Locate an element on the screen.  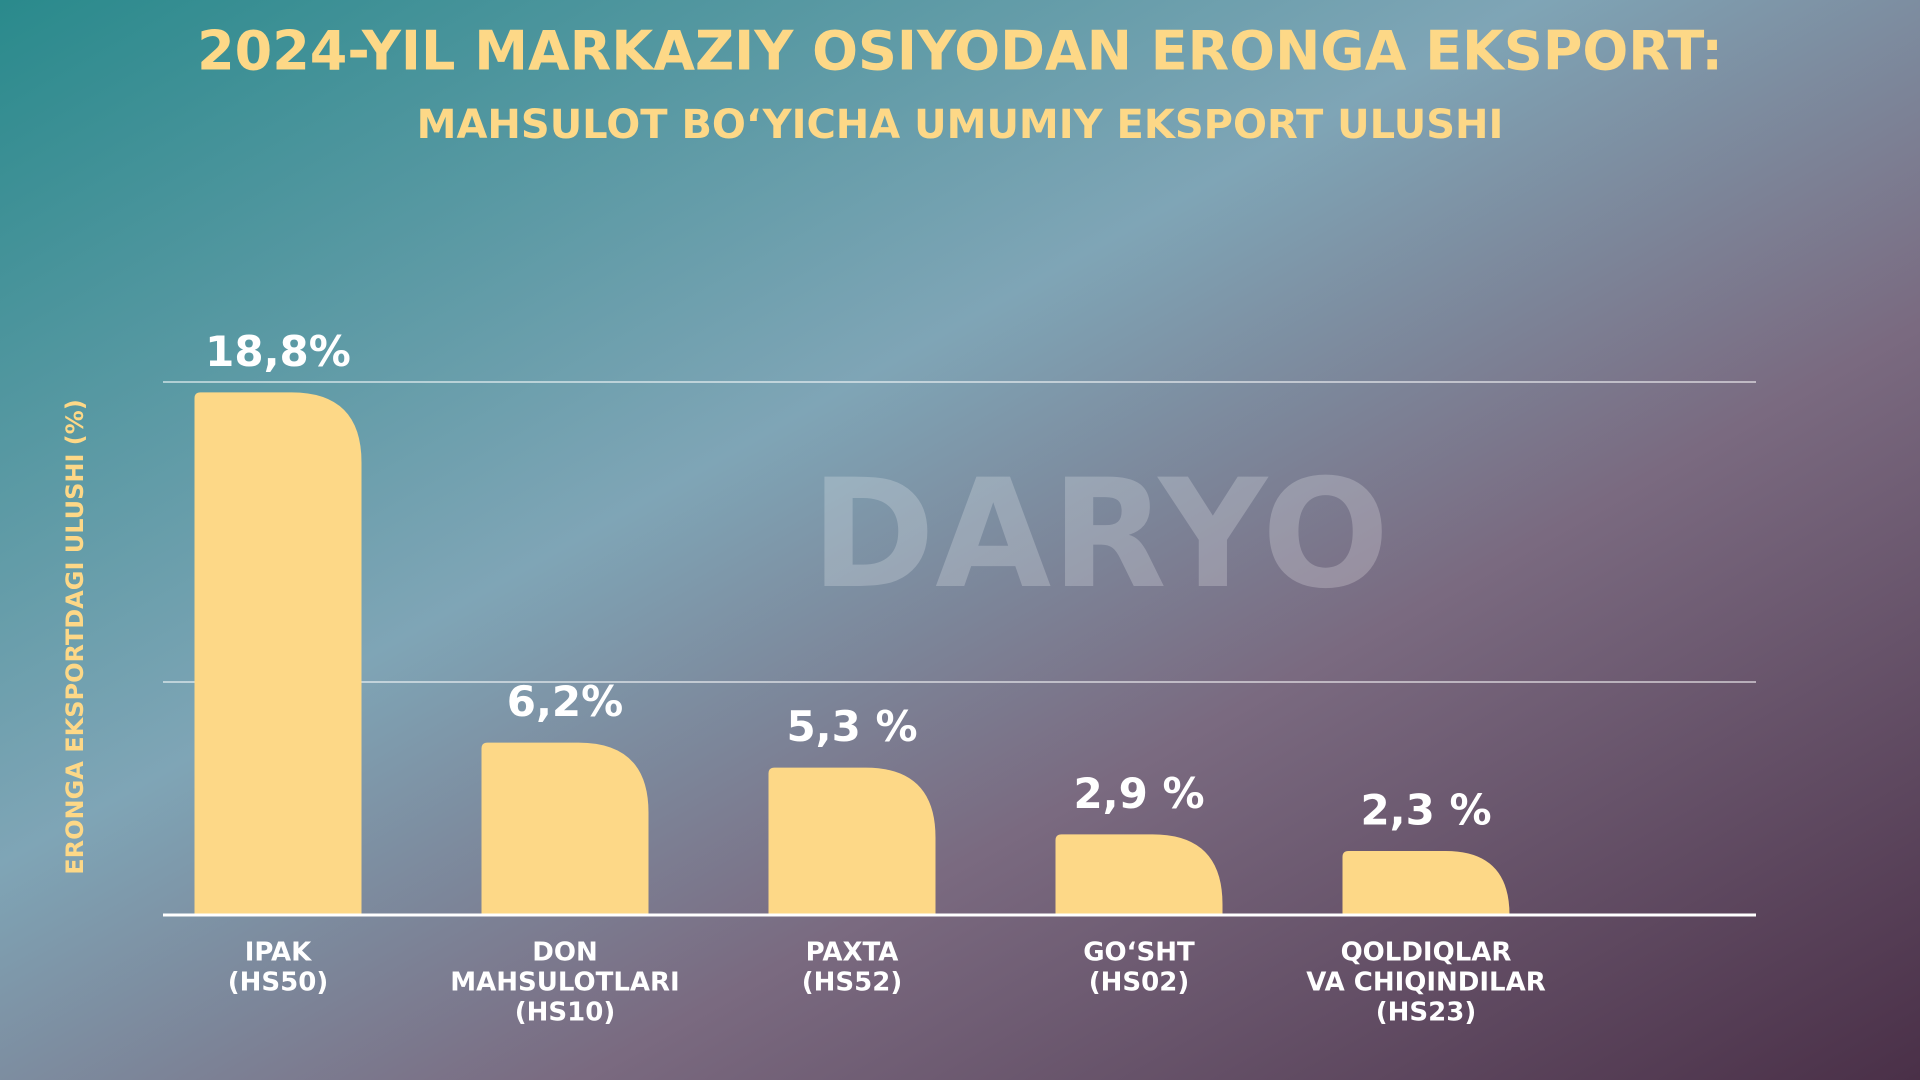
y-axis-label: ERONGA EKSPORTDAGI ULUSHI (%) is located at coordinates (75, 637).